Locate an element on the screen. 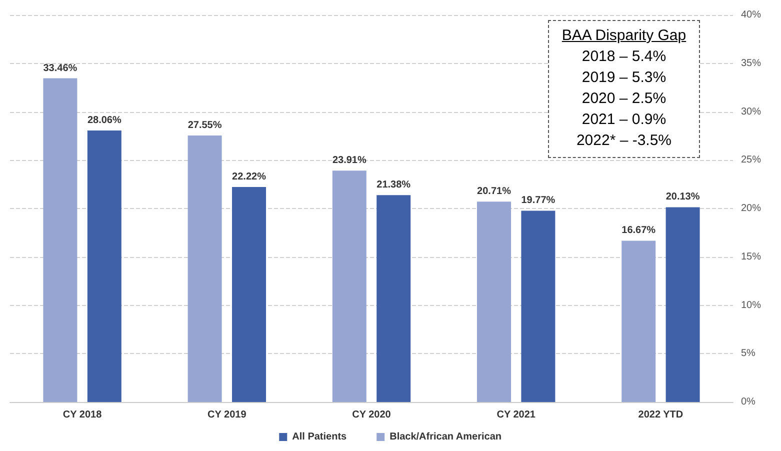 The image size is (781, 451). x-tick-label: CY 2020 is located at coordinates (372, 415).